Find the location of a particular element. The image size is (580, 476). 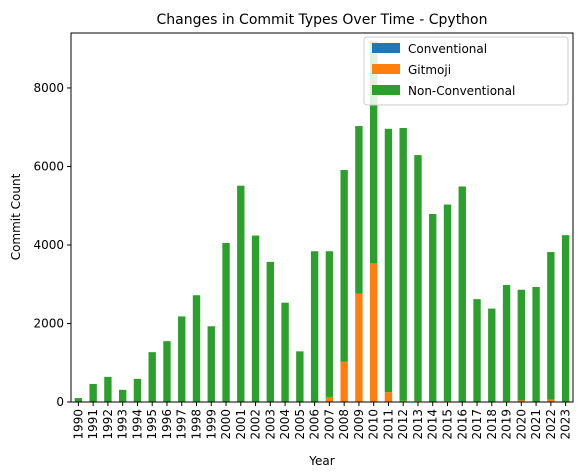

legend-label-conventional: Conventional is located at coordinates (447, 49).